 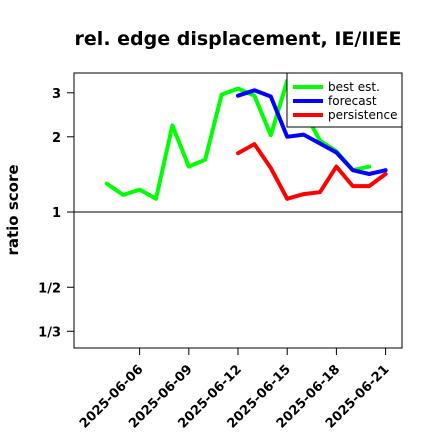 I want to click on series-forecast, so click(x=312, y=132).